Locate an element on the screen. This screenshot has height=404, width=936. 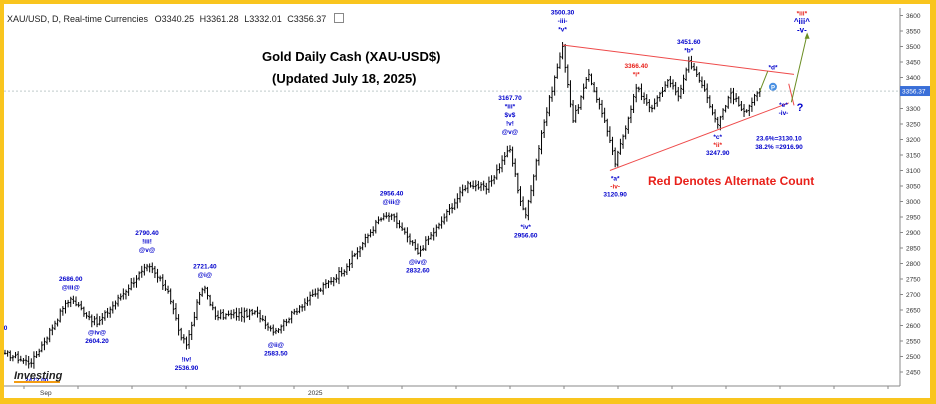
alert-marker-label: P is located at coordinates (773, 88).